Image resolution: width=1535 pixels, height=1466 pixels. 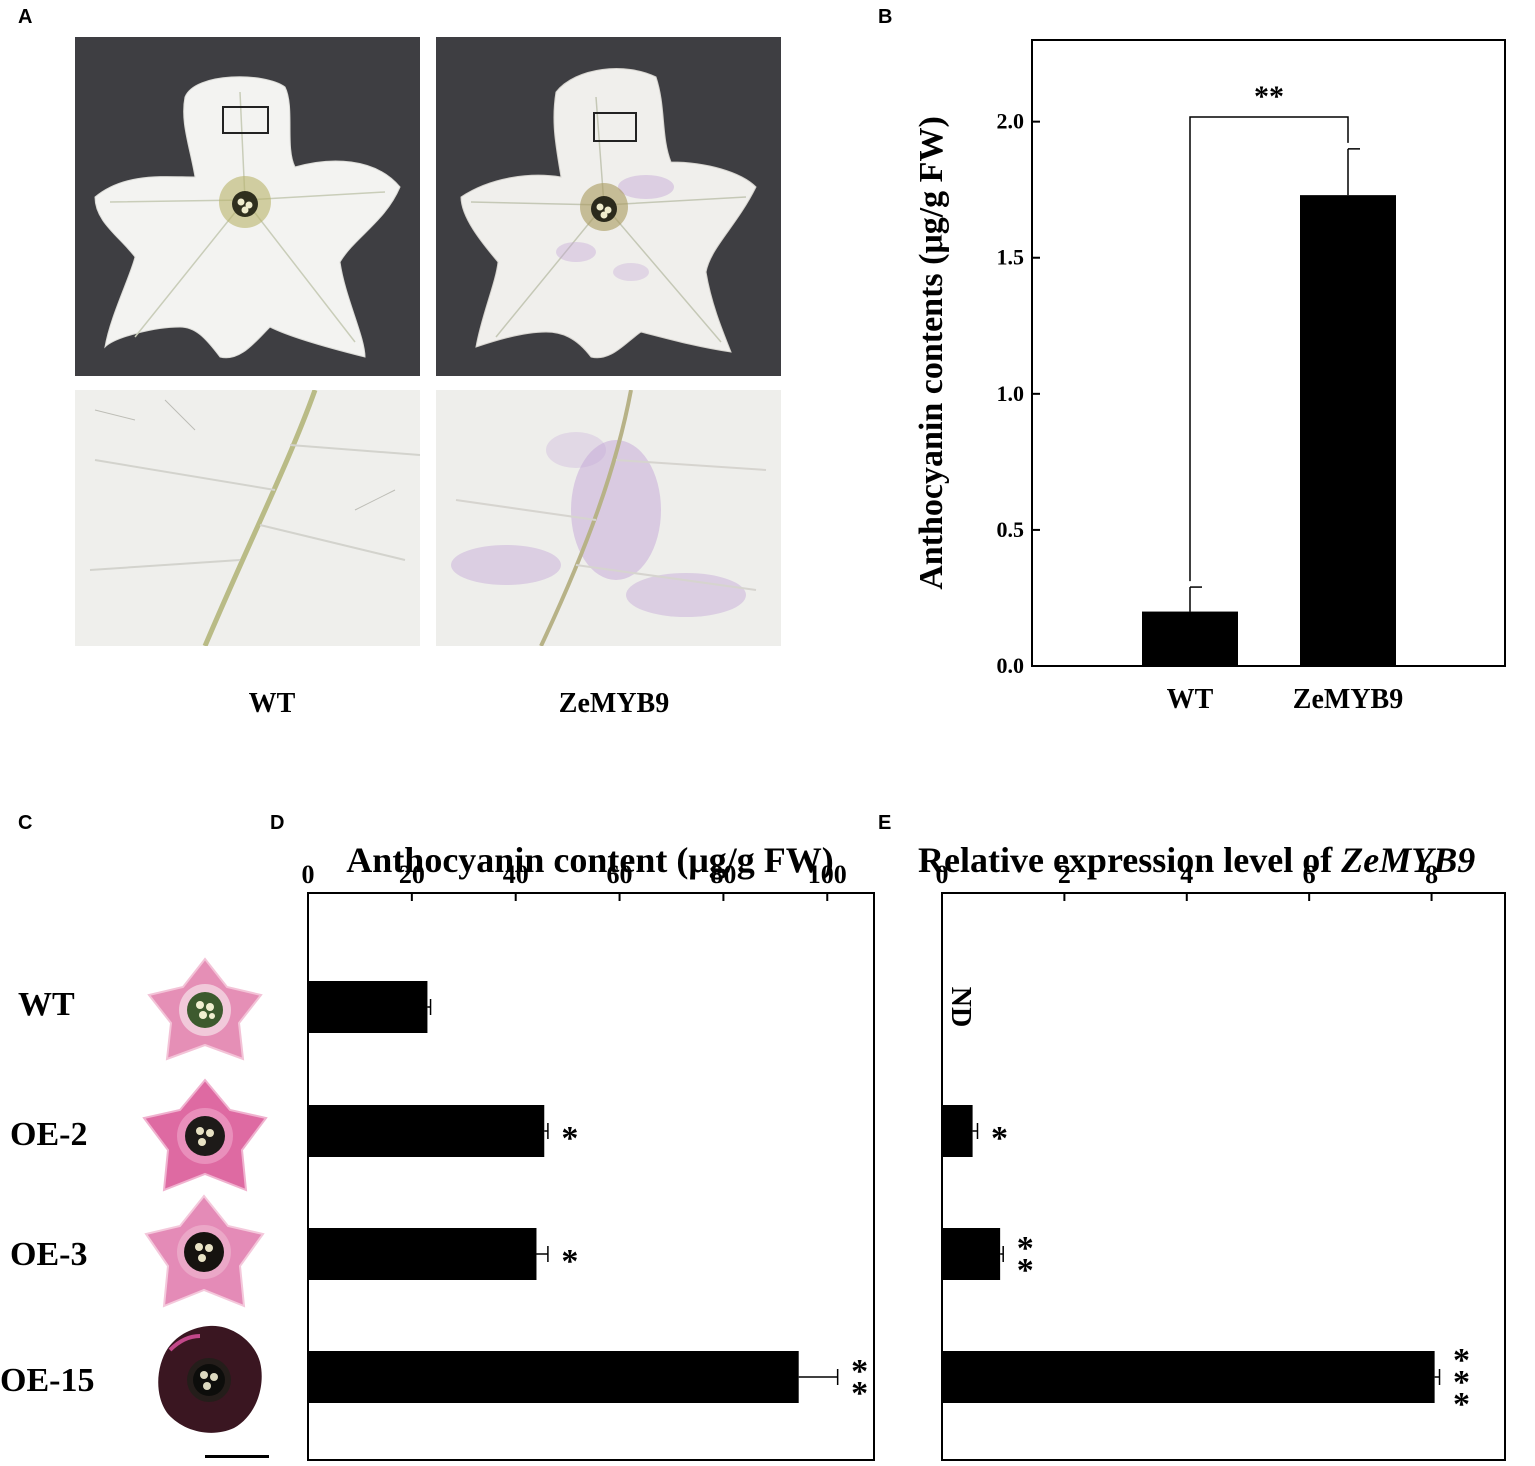 What do you see at coordinates (999, 1138) in the screenshot?
I see `chart-e-significance: *` at bounding box center [999, 1138].